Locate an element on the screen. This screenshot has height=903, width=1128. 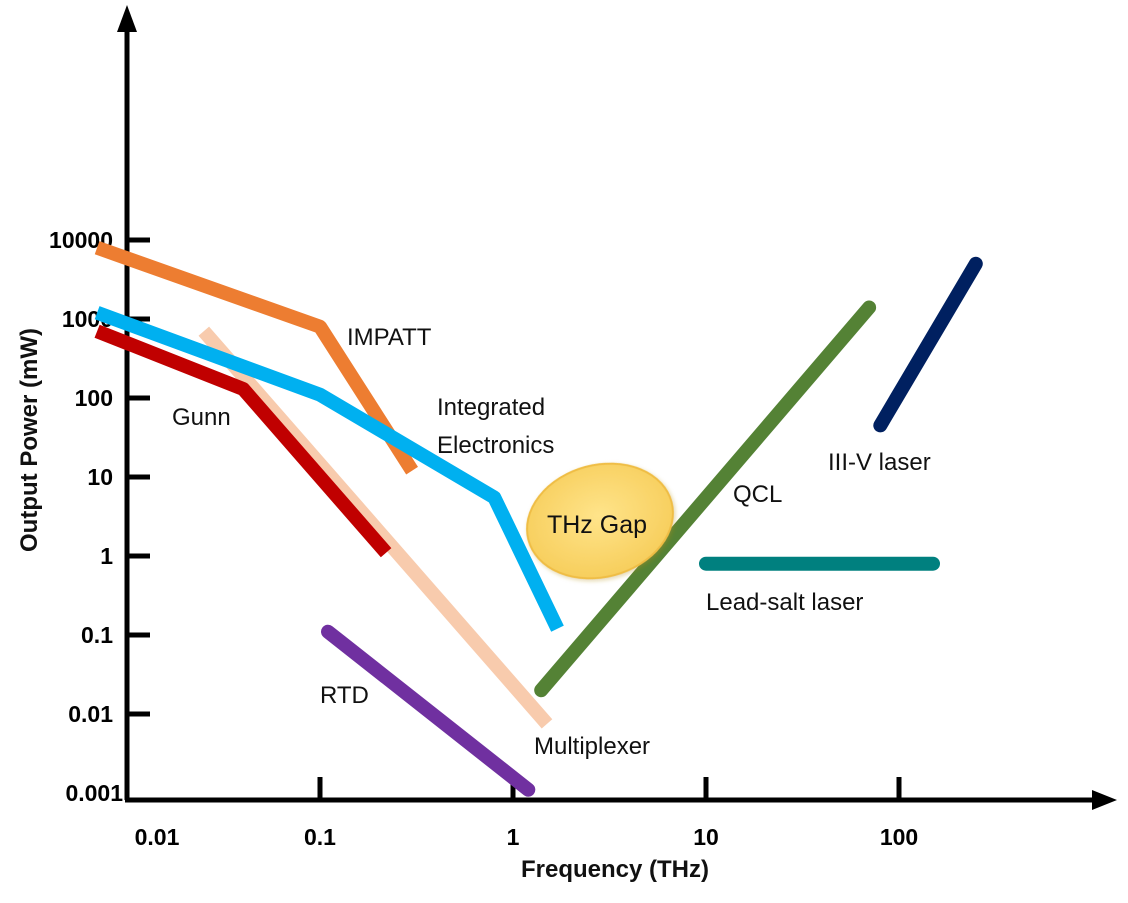
y-axis-arrow is located at coordinates (127, 18).